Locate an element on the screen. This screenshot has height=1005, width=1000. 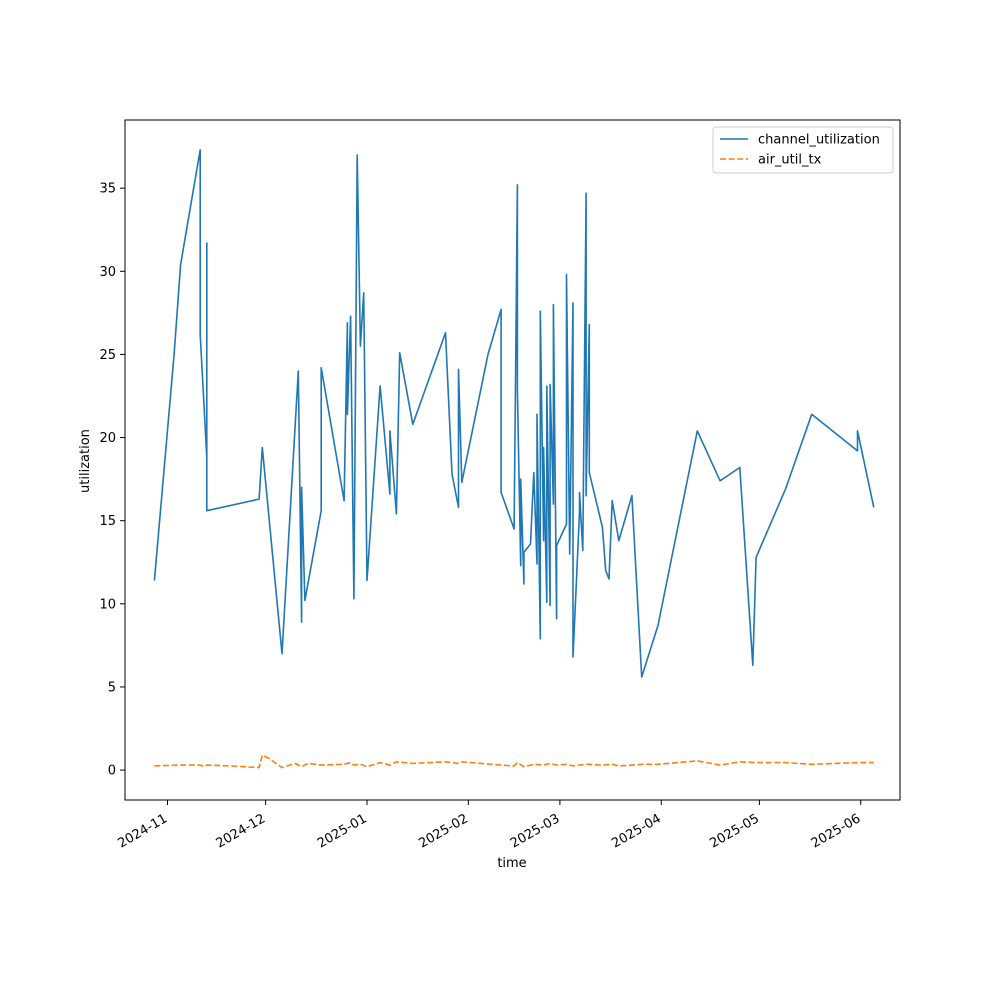
y-tick-label: 0 is located at coordinates (112, 771).